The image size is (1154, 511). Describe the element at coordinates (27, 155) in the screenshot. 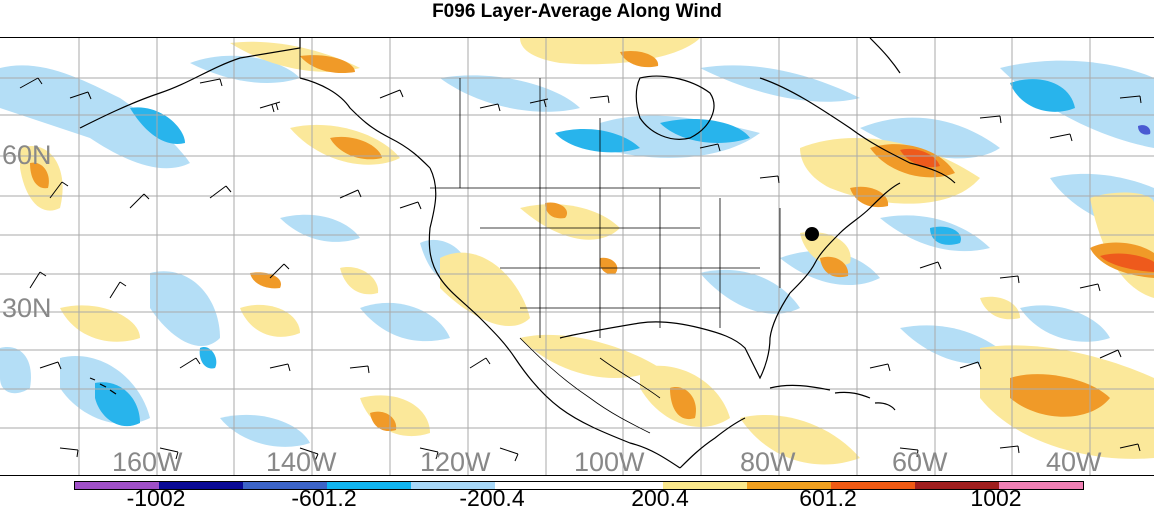

I see `lat-label-60n: 60N` at that location.